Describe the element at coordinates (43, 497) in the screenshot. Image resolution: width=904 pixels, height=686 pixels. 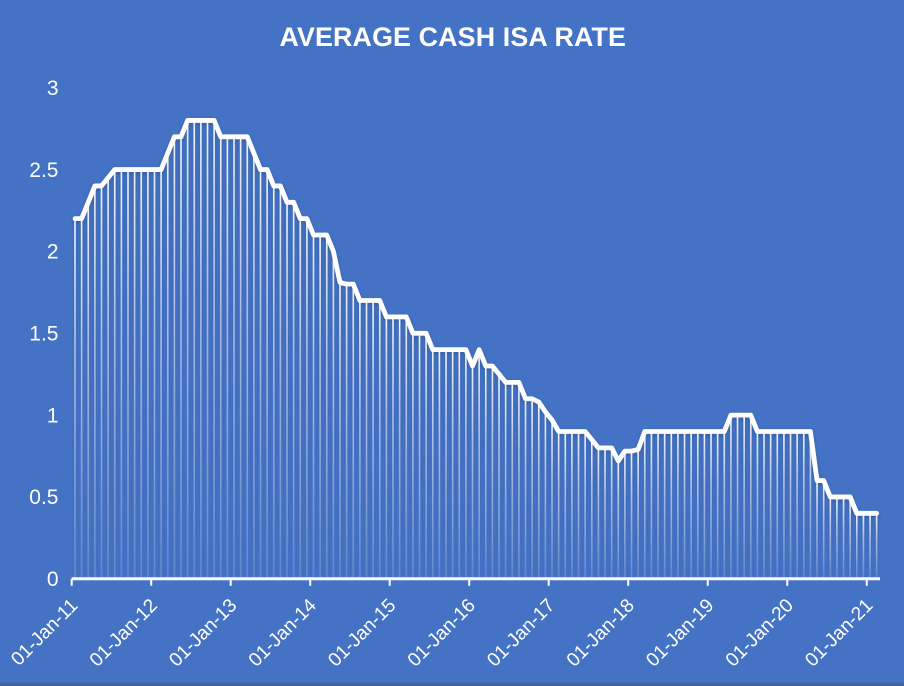
I see `svg-text: 0.5` at that location.